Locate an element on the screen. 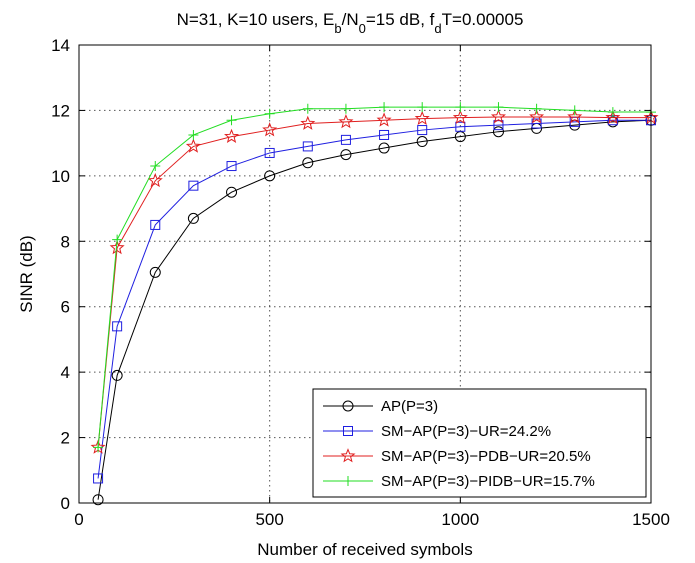  x-tick-label: 1000 is located at coordinates (460, 519).